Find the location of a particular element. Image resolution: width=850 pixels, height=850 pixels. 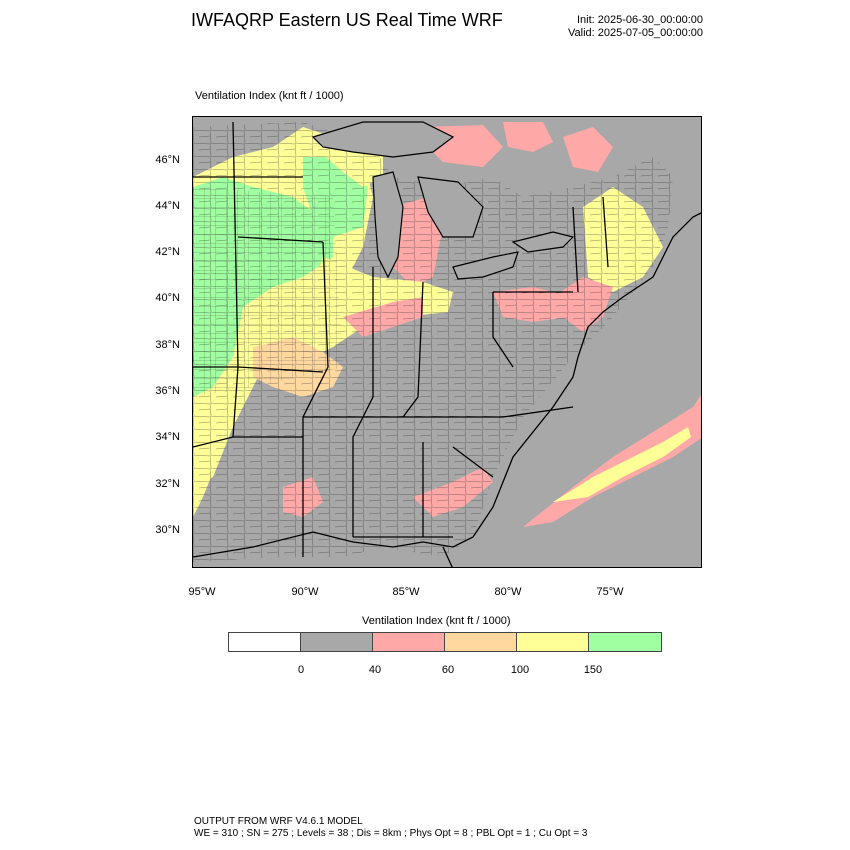

legend-tick-0: 0 is located at coordinates (301, 670).